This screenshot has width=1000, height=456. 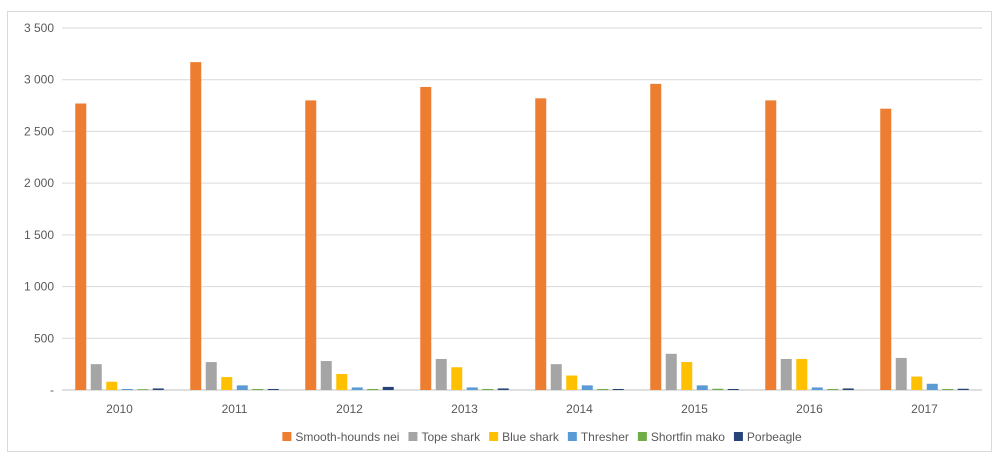 What do you see at coordinates (451, 437) in the screenshot?
I see `legend-label: Tope shark` at bounding box center [451, 437].